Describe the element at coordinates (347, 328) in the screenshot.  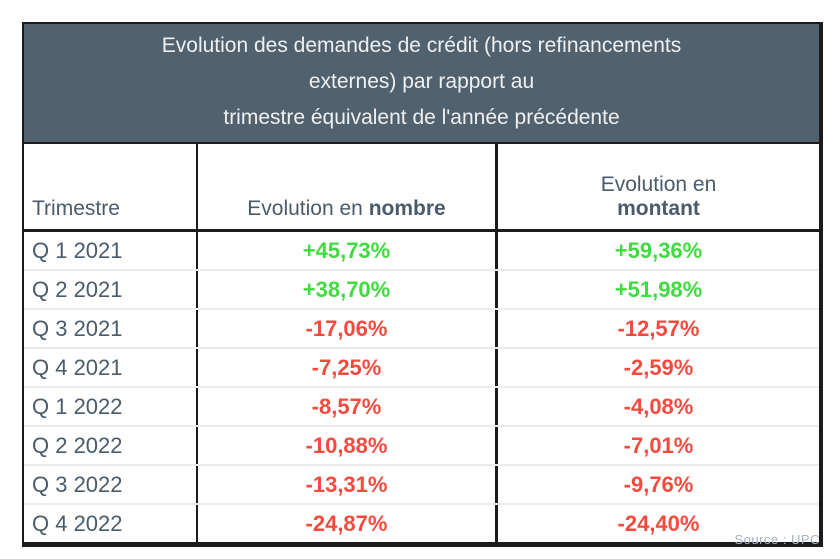
I see `nombre-cell: -17,06%` at that location.